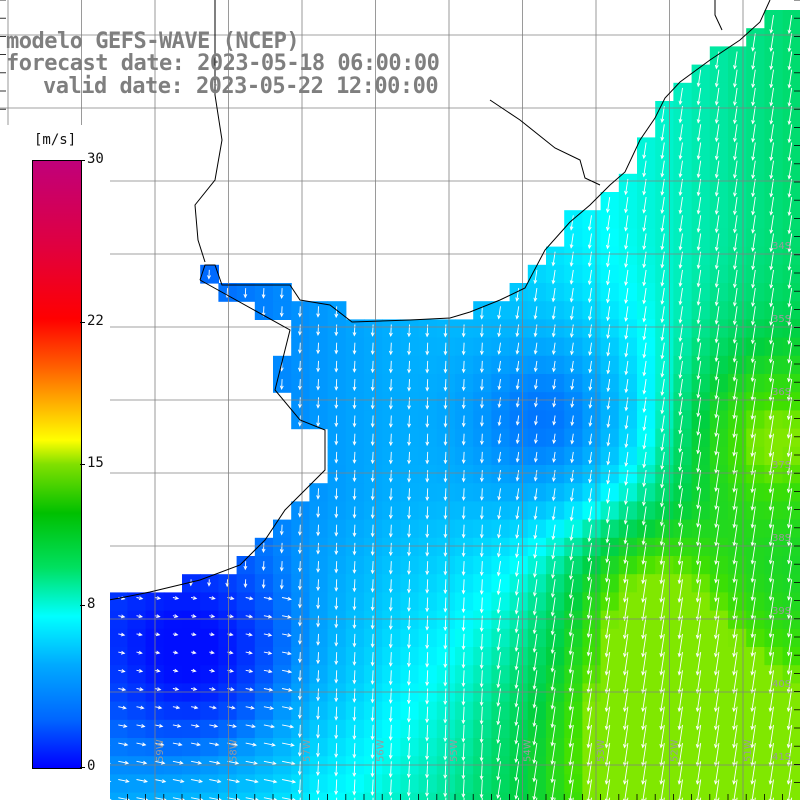  What do you see at coordinates (153, 41) in the screenshot?
I see `model-title: modelo GEFS-WAVE (NCEP)` at bounding box center [153, 41].